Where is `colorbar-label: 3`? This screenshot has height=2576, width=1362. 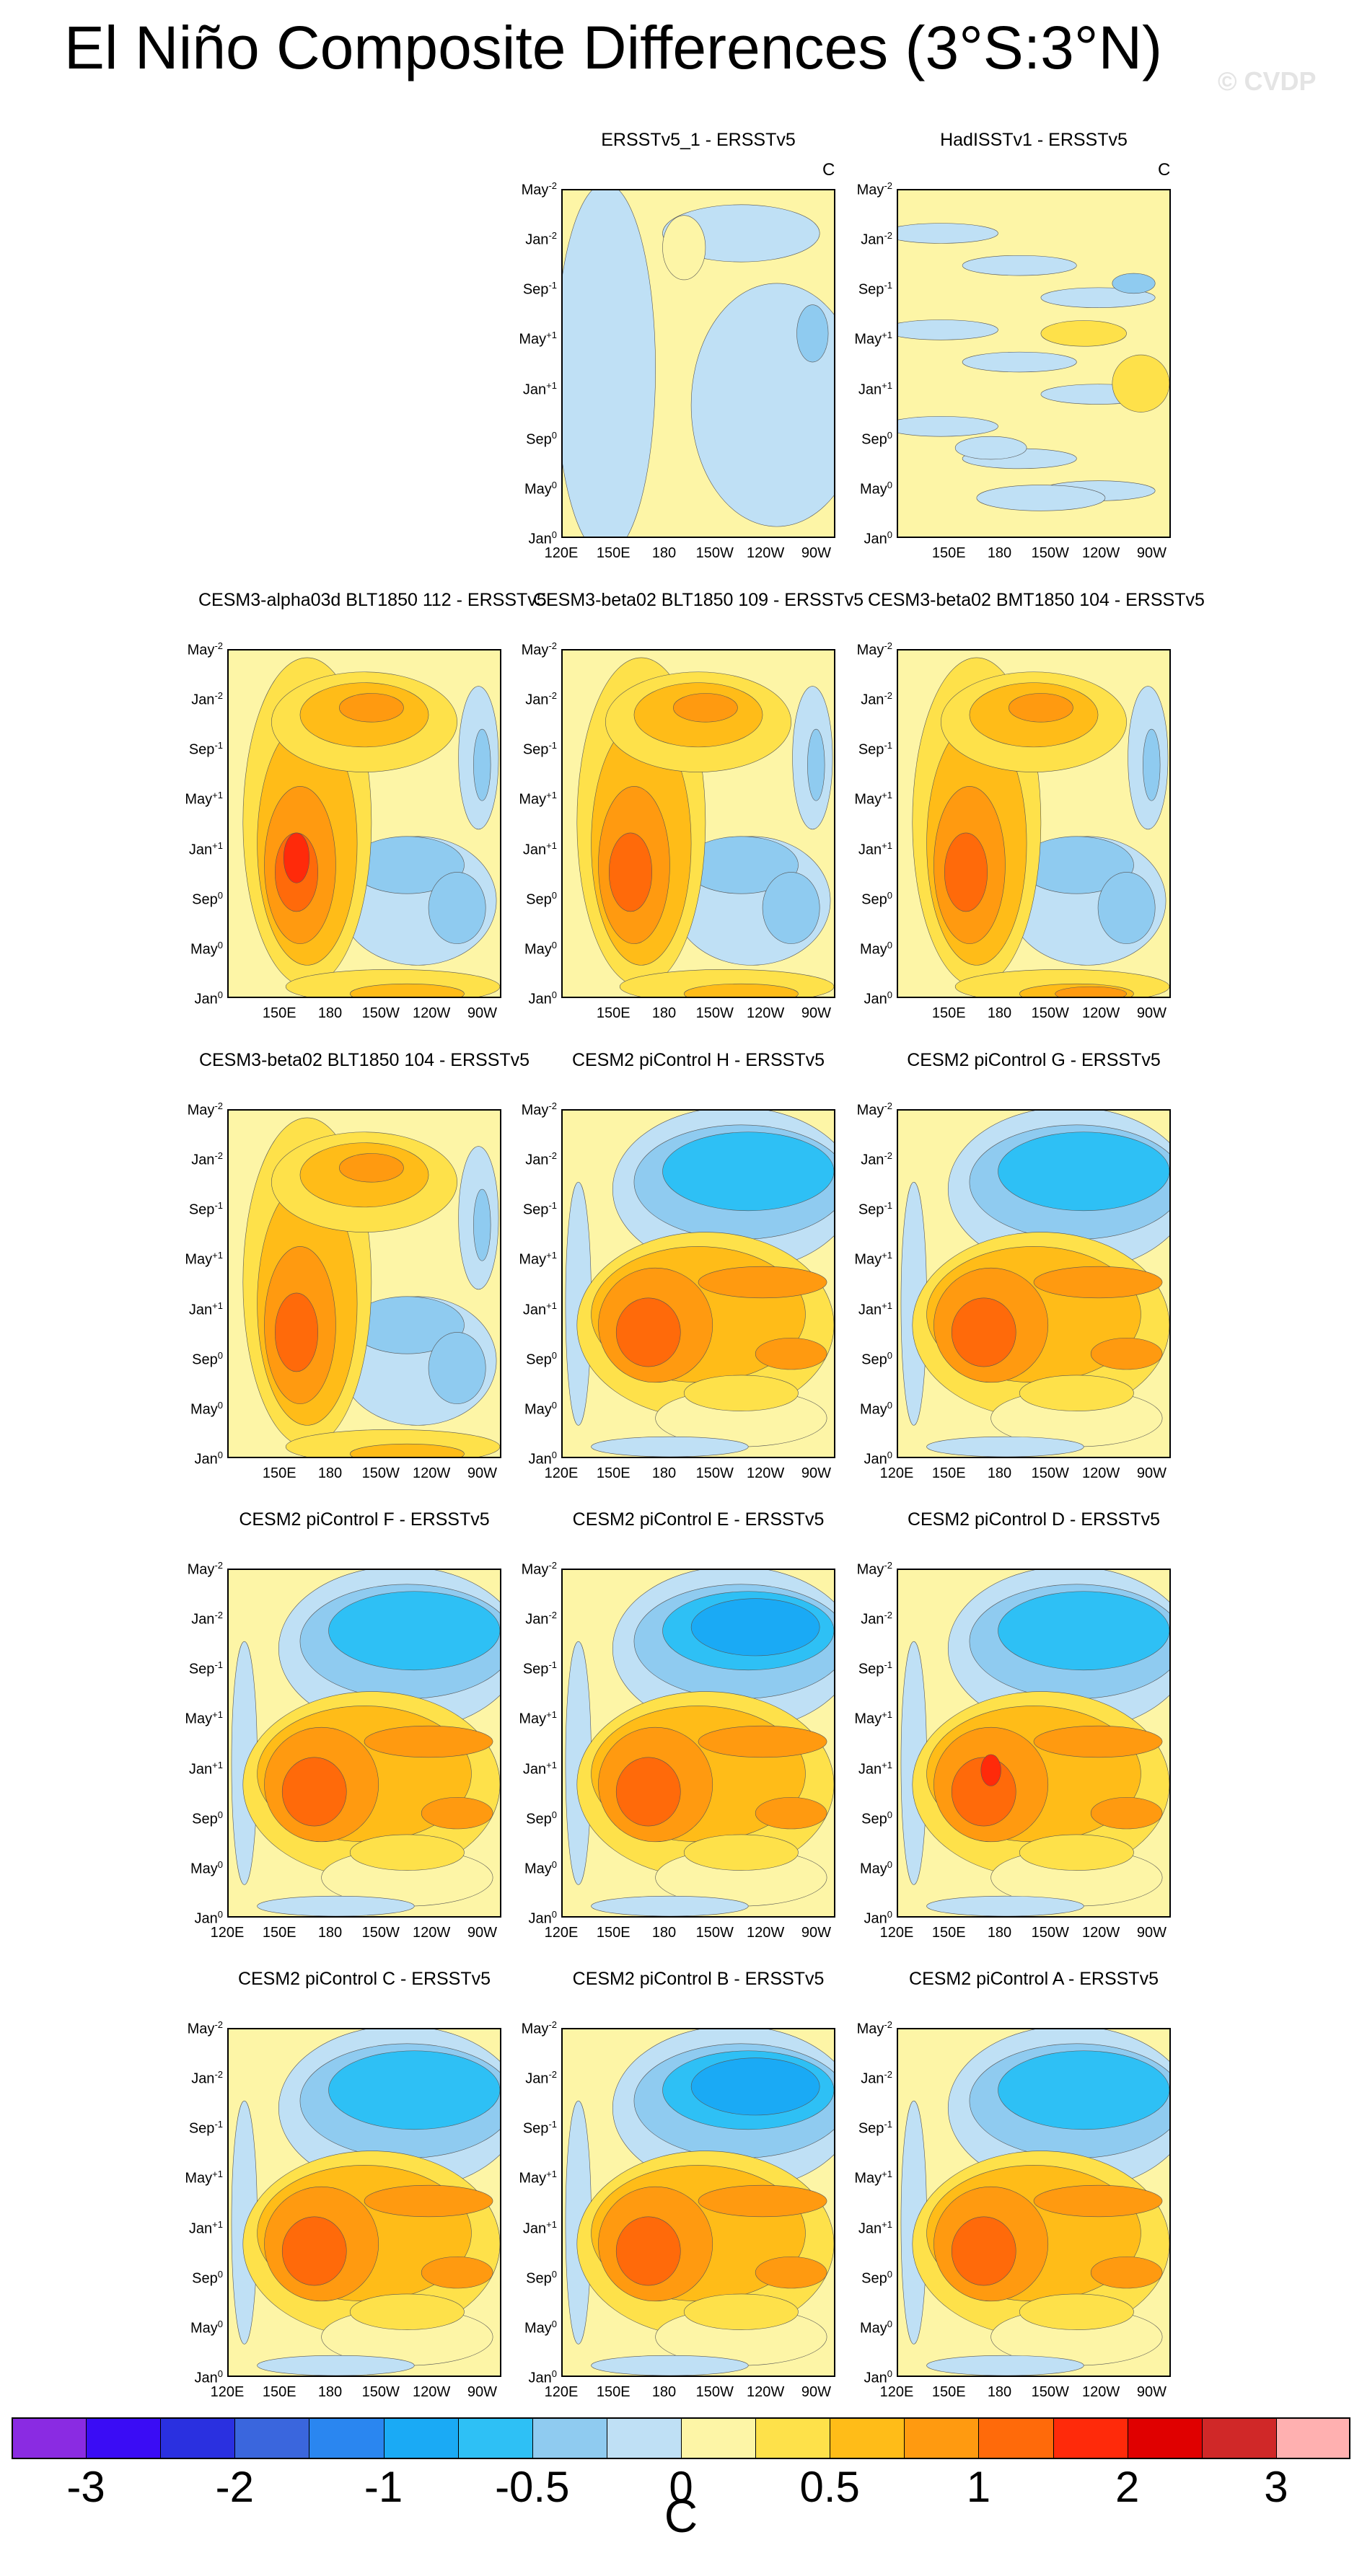 colorbar-label: 3 is located at coordinates (1276, 2487).